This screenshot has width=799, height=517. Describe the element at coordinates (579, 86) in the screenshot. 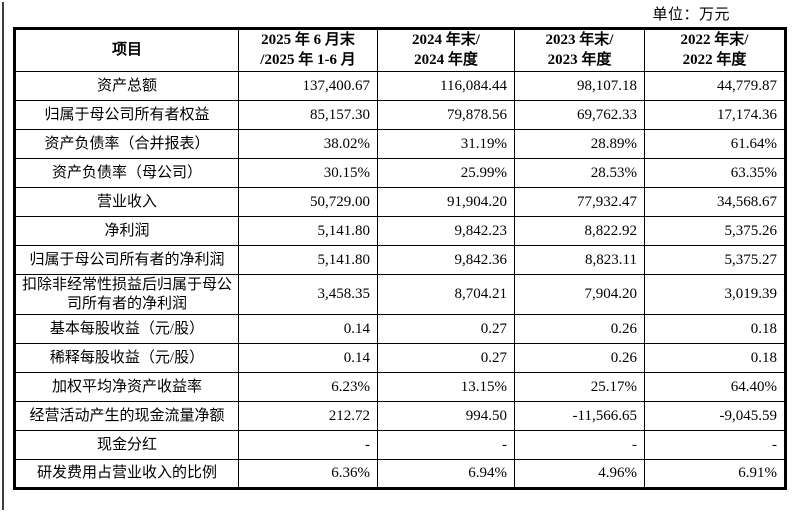

I see `cell-value: 98,107.18` at that location.